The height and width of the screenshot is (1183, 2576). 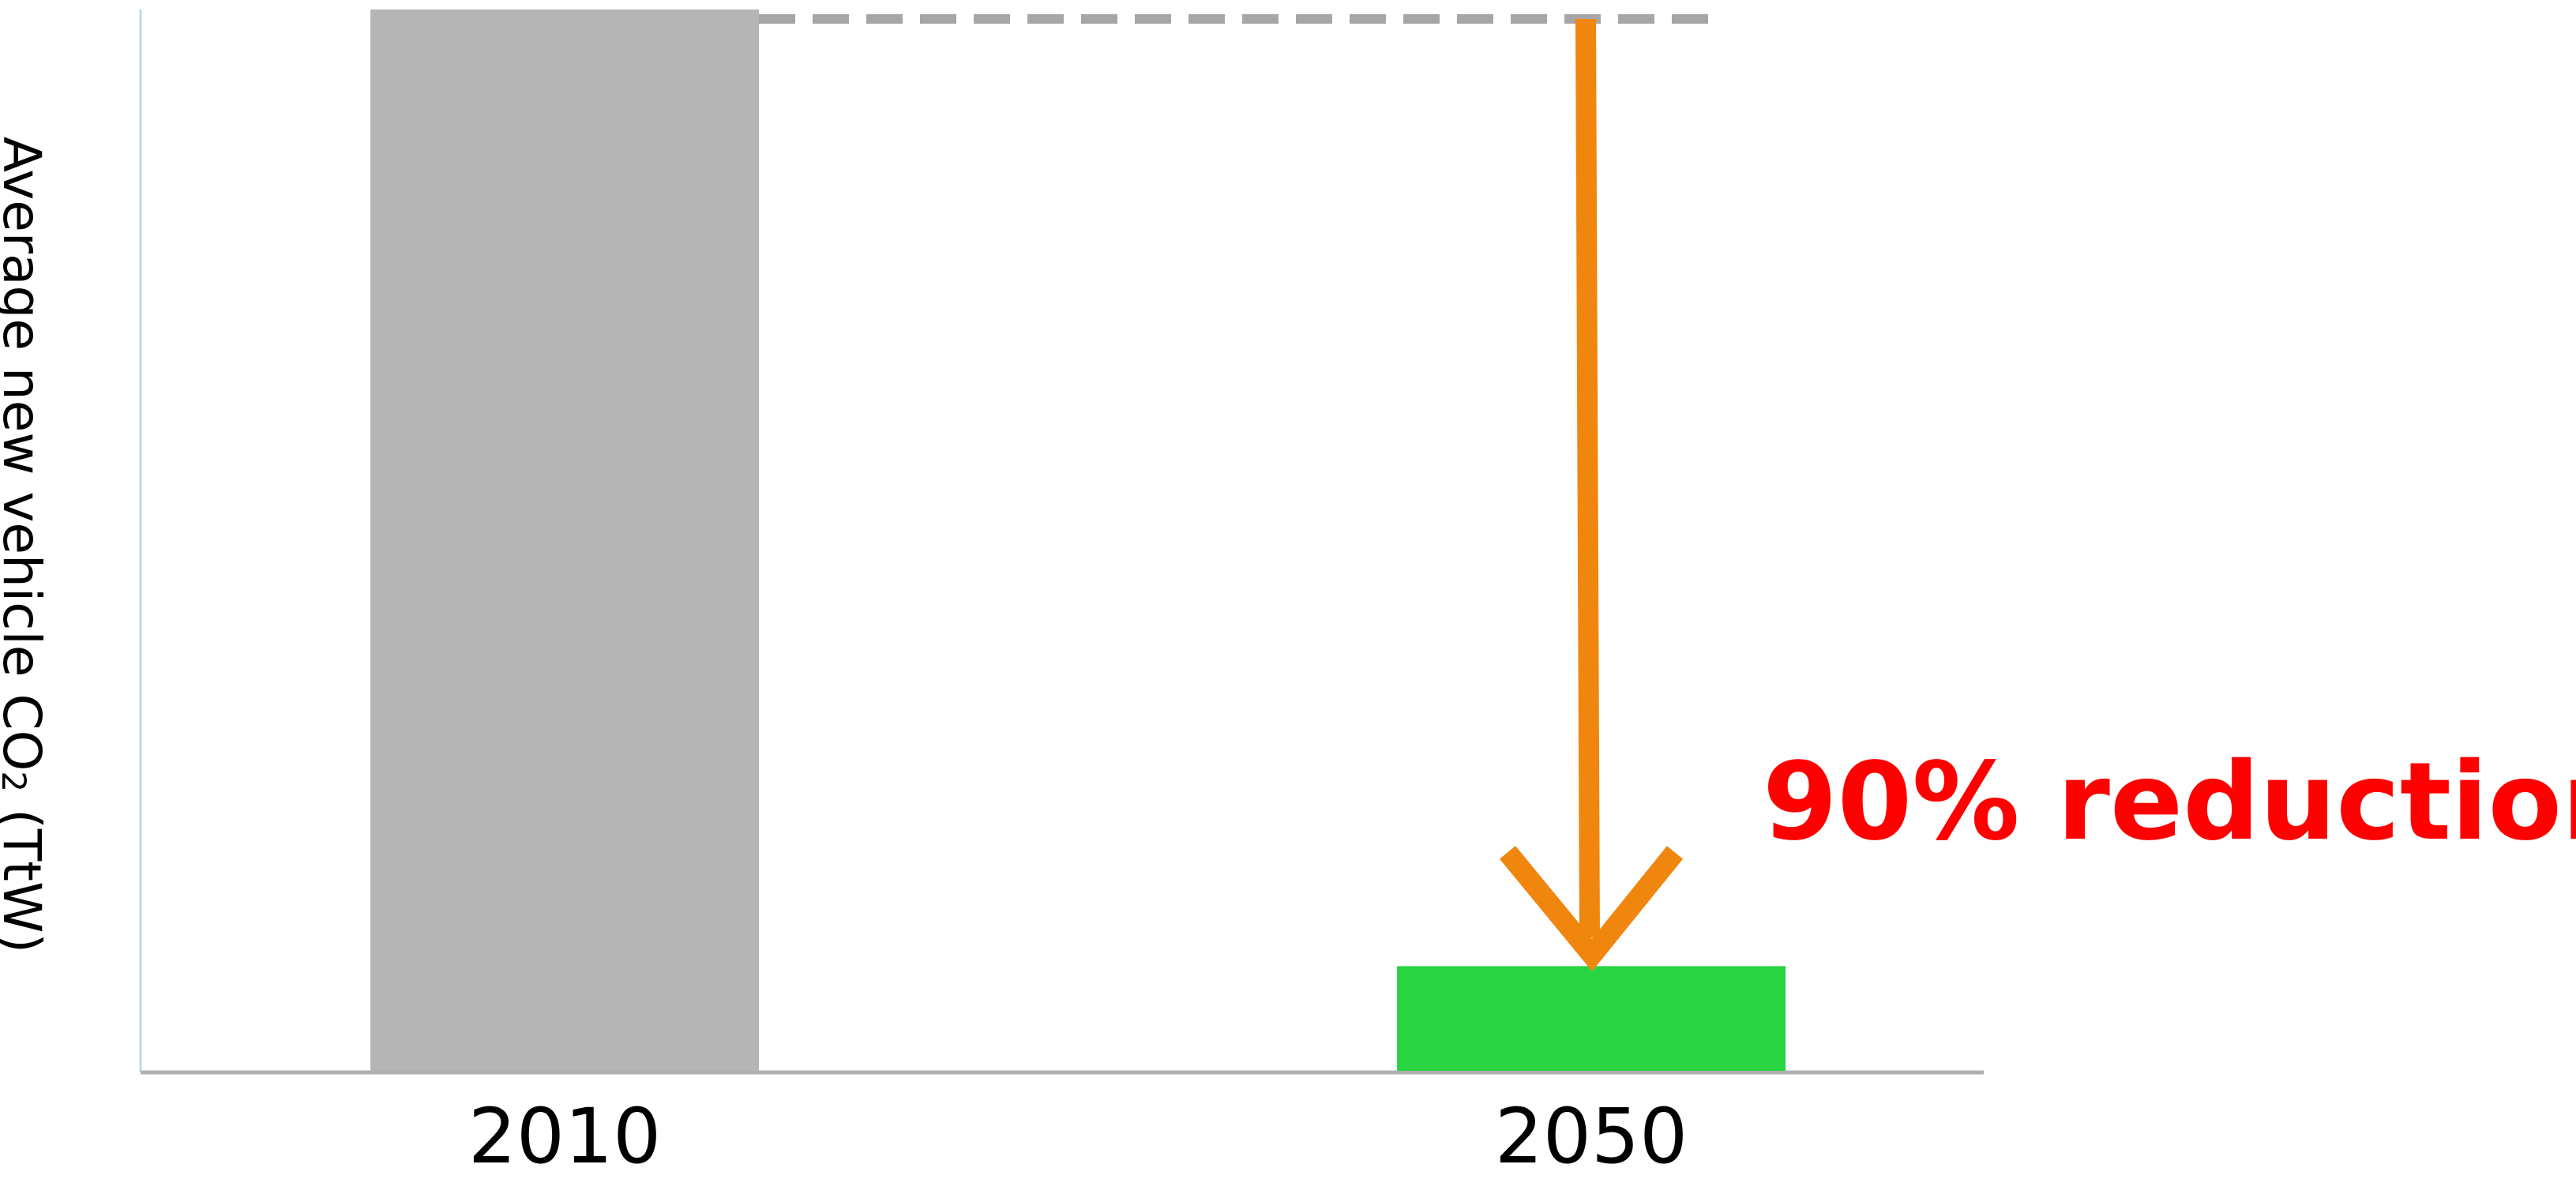 What do you see at coordinates (1587, 478) in the screenshot?
I see `arrow-shaft` at bounding box center [1587, 478].